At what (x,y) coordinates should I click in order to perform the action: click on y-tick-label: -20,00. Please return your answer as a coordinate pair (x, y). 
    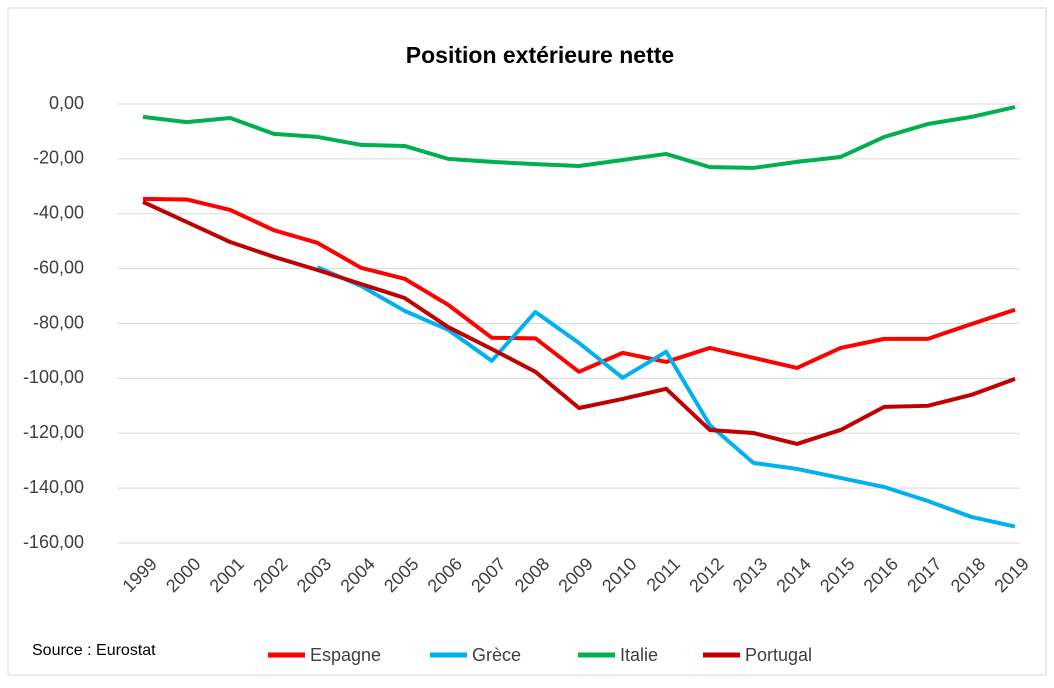
    Looking at the image, I should click on (58, 158).